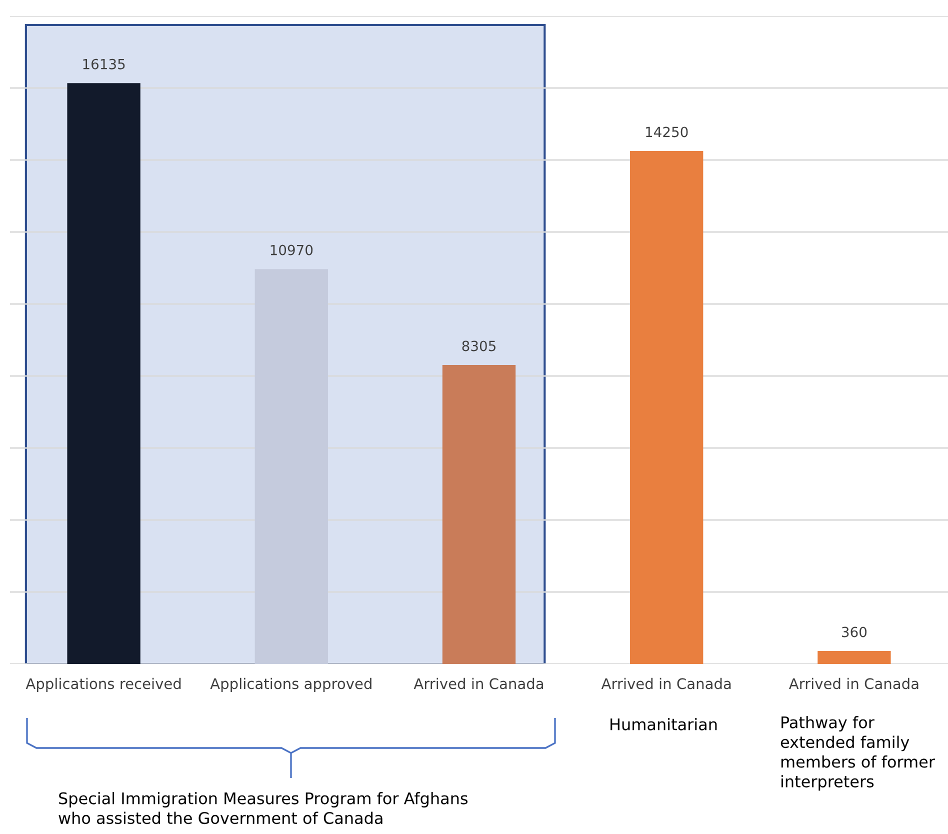  I want to click on data-label: 360, so click(854, 632).